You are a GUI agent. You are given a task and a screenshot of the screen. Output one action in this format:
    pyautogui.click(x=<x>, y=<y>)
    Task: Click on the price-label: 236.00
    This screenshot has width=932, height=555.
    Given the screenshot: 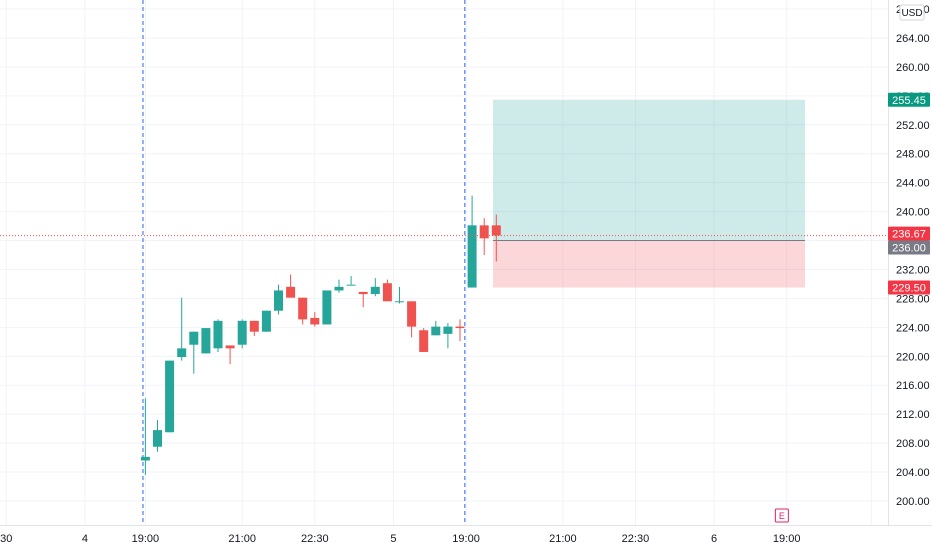 What is the action you would take?
    pyautogui.click(x=909, y=249)
    